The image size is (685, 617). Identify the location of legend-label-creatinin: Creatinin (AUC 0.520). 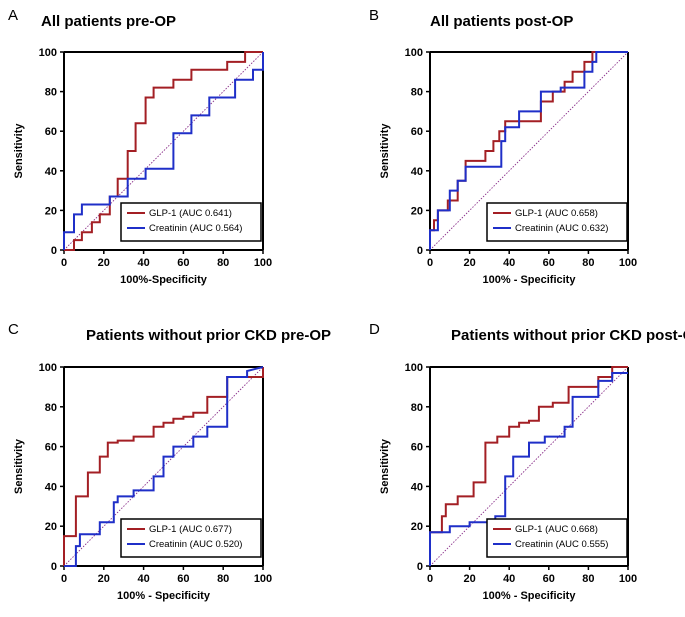
(195, 544).